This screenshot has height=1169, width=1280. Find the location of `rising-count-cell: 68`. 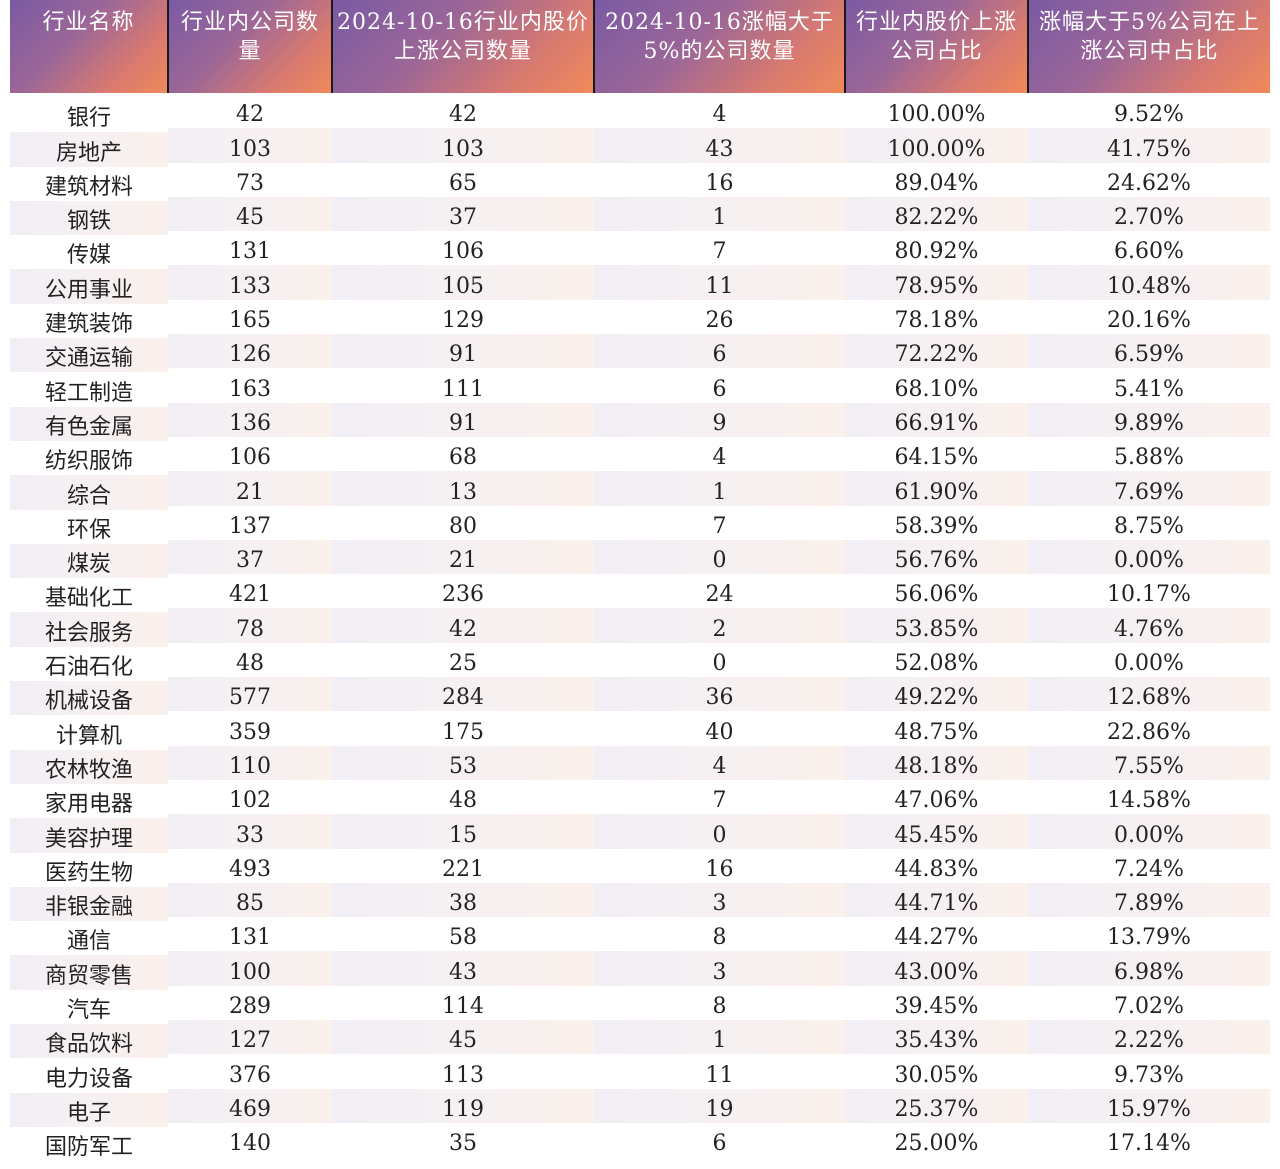

rising-count-cell: 68 is located at coordinates (463, 454).